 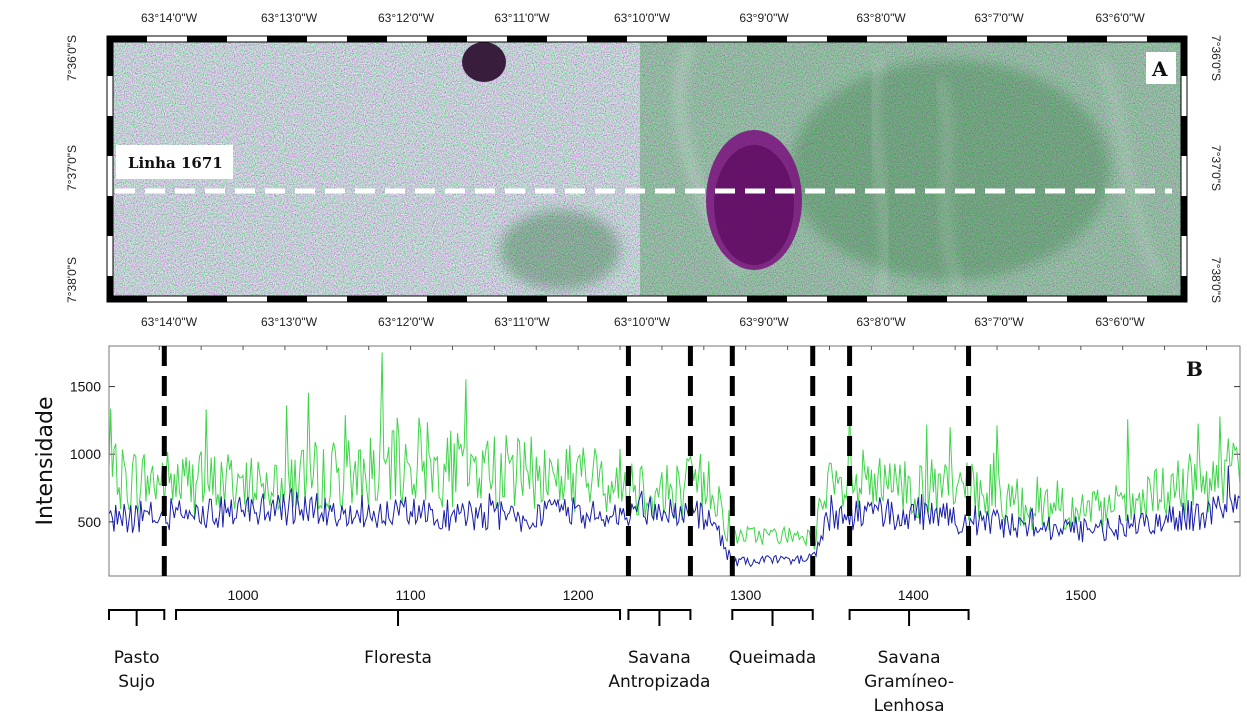 I want to click on line-label: Linha 1671, so click(x=175, y=163).